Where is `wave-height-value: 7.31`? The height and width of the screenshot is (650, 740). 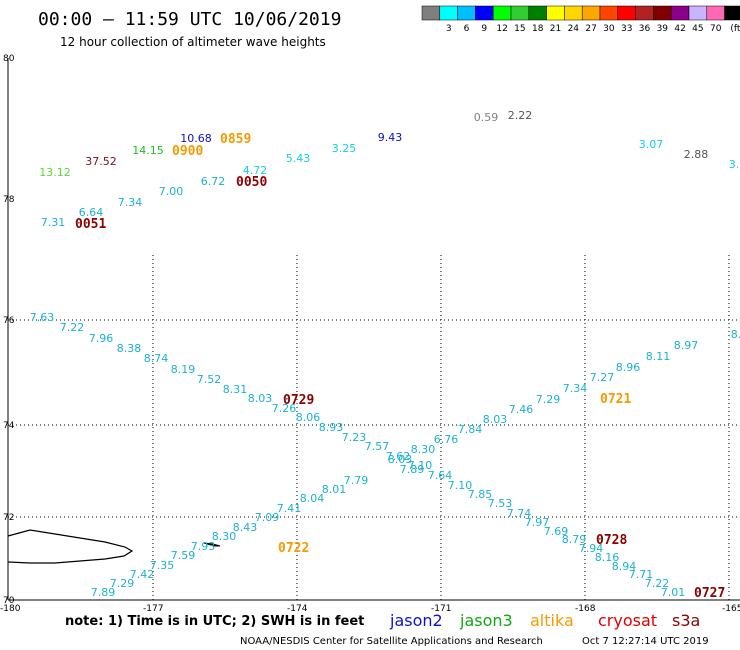 wave-height-value: 7.31 is located at coordinates (53, 222).